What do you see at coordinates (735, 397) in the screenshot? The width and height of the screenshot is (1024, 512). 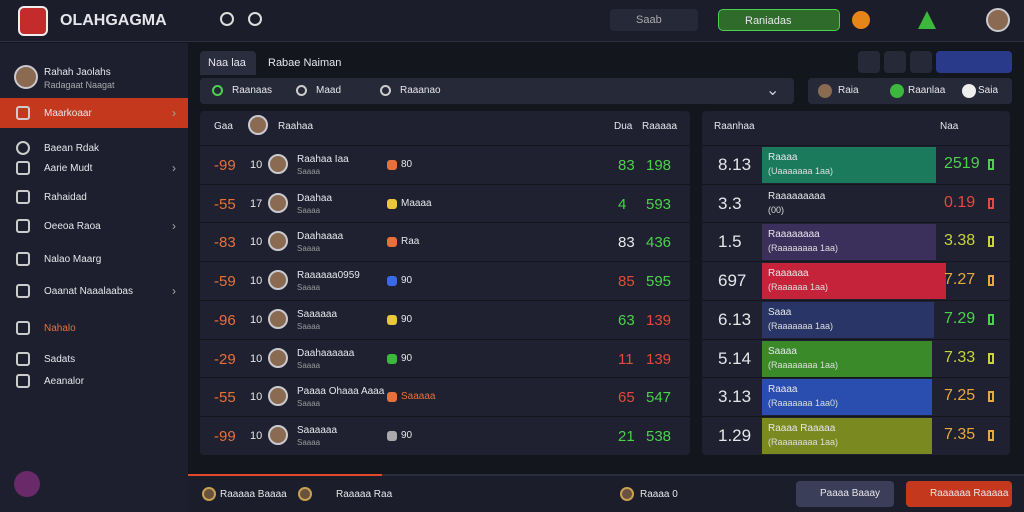 I see `rank-value: 3.13` at bounding box center [735, 397].